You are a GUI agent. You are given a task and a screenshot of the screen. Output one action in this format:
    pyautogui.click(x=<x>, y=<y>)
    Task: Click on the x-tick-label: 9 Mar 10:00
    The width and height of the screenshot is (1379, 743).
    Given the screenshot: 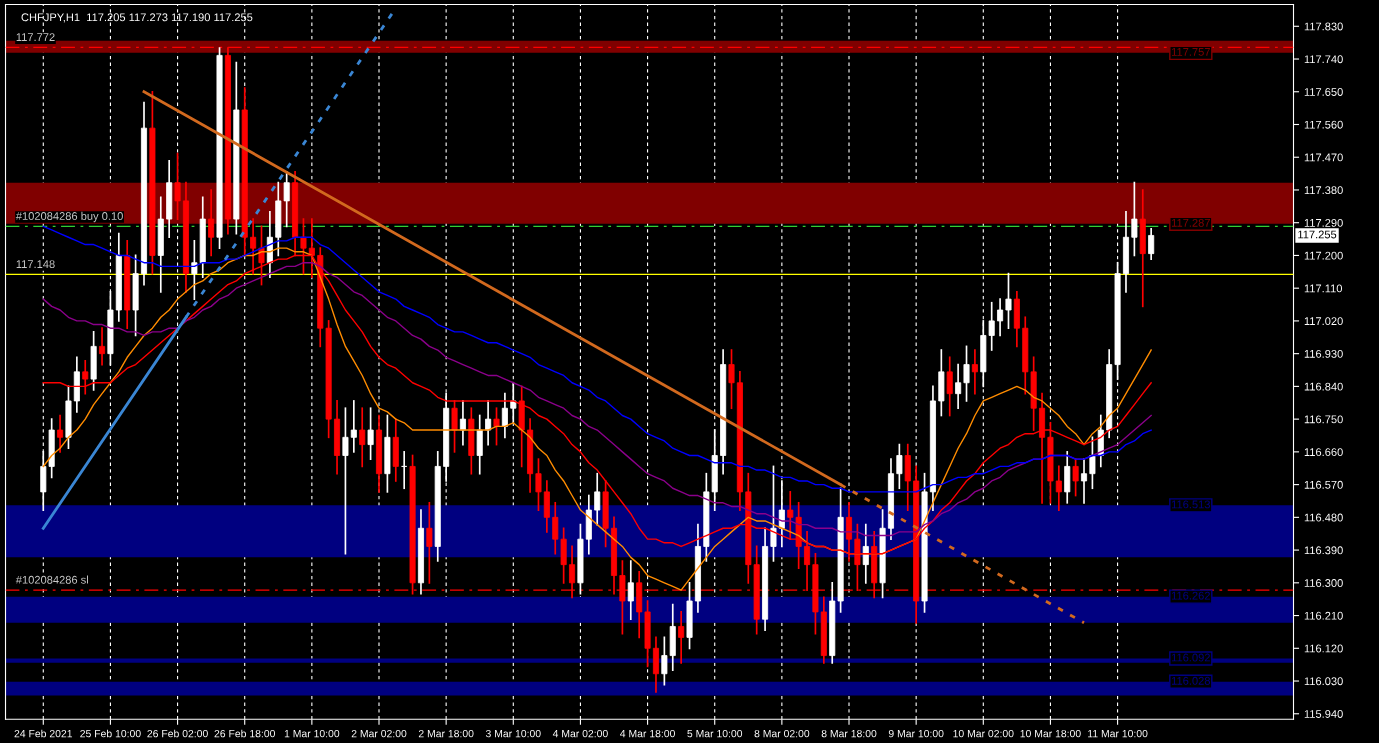 What is the action you would take?
    pyautogui.click(x=916, y=733)
    